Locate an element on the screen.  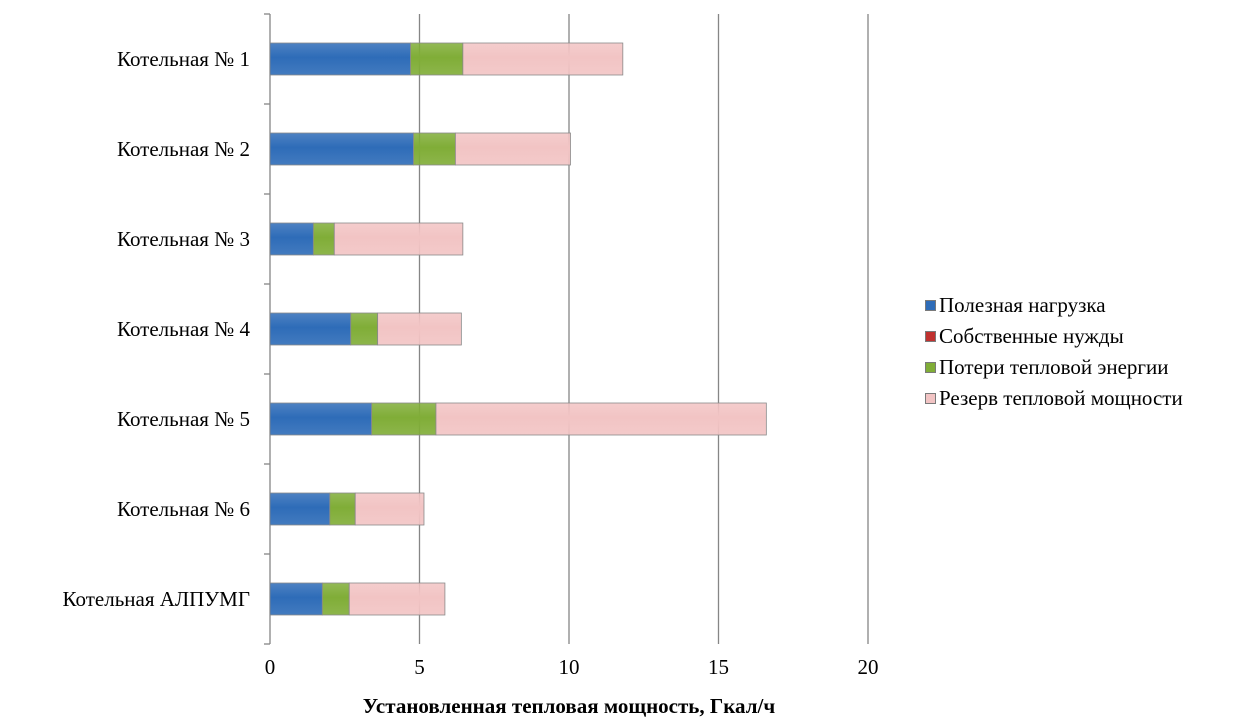
x-tick-label: 20 is located at coordinates (868, 667).